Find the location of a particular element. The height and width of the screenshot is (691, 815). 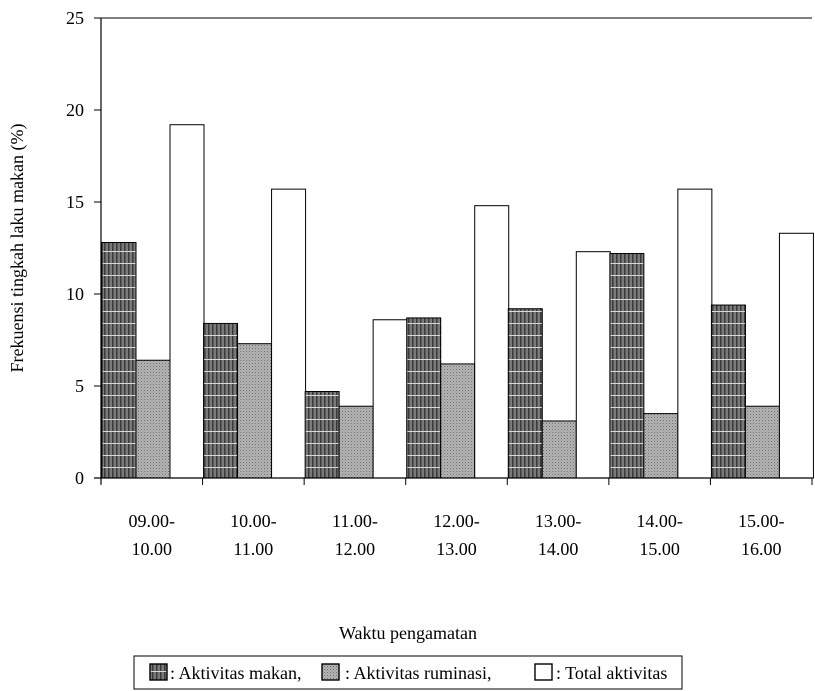

x-tick-label: 14.00-15.00 is located at coordinates (659, 535).